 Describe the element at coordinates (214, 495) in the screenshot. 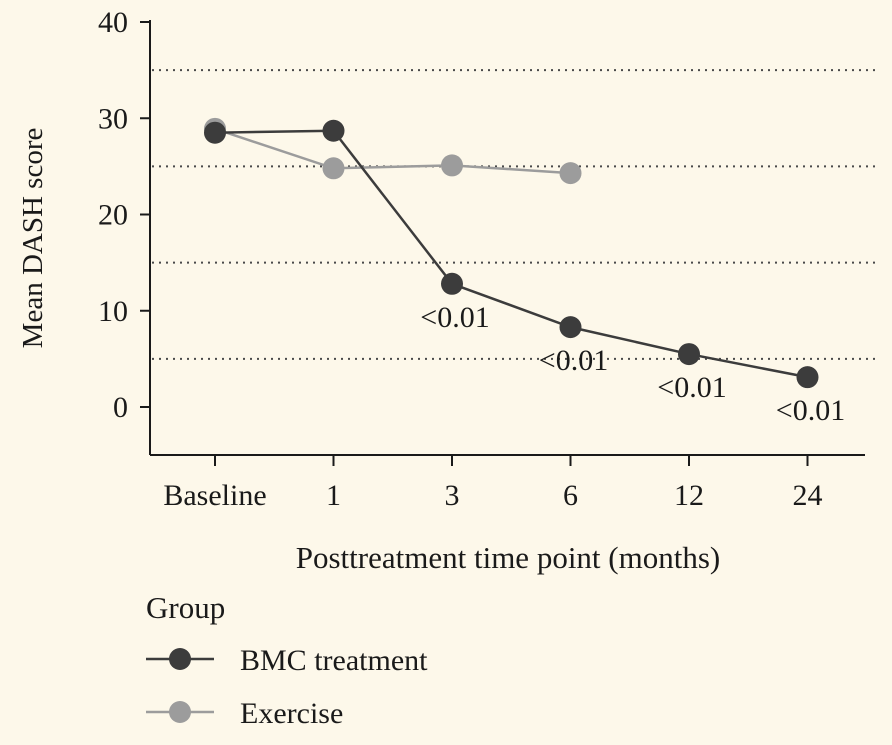

I see `x-tick-label: Baseline` at that location.